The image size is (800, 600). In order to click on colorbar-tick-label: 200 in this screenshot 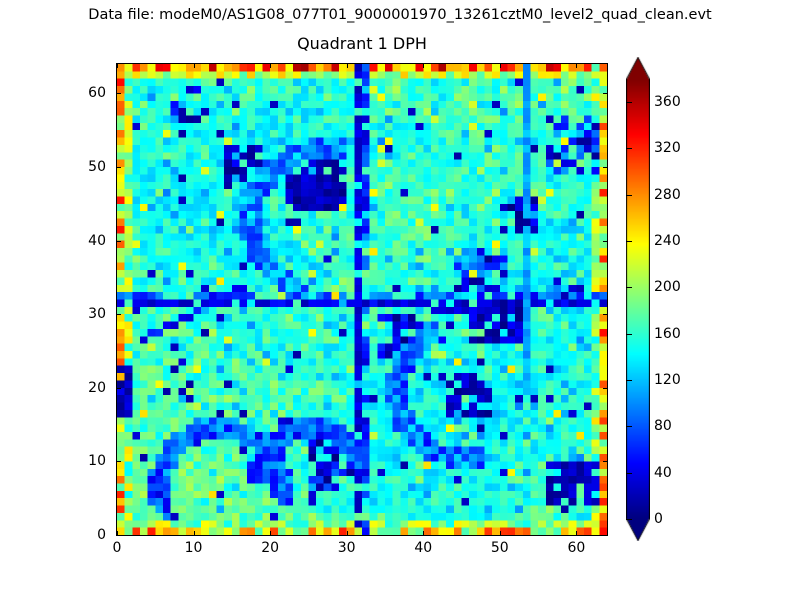, I will do `click(667, 287)`.